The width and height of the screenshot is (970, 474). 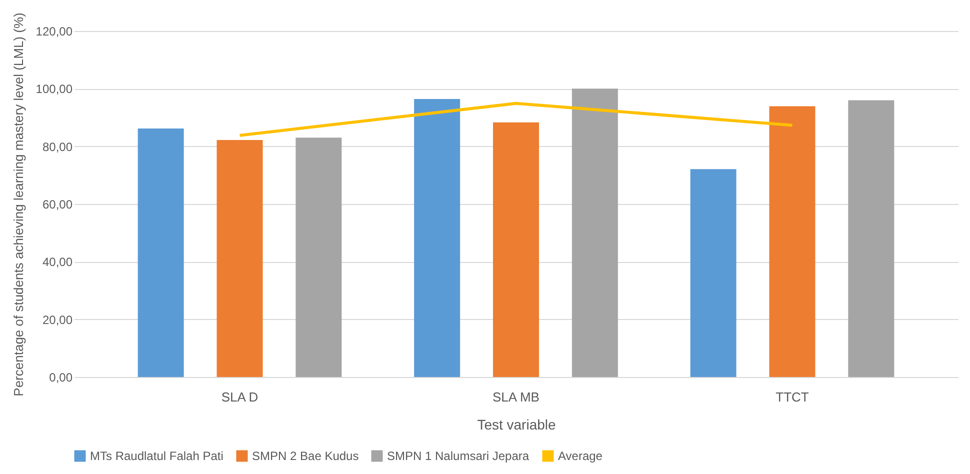 I want to click on y-tick-label: 60,00, so click(x=57, y=205).